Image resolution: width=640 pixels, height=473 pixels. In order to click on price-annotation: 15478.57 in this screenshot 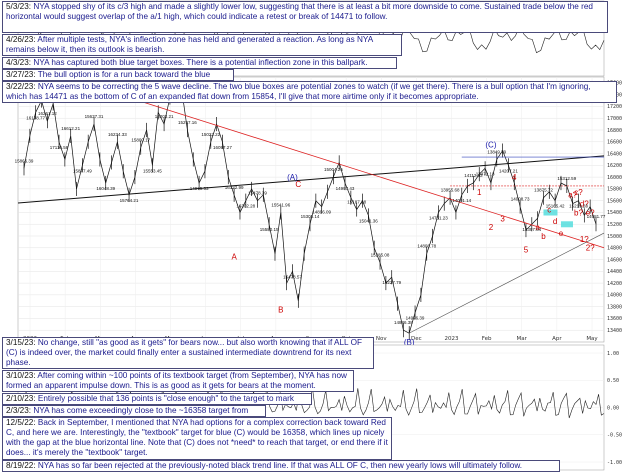, I will do `click(292, 276)`.